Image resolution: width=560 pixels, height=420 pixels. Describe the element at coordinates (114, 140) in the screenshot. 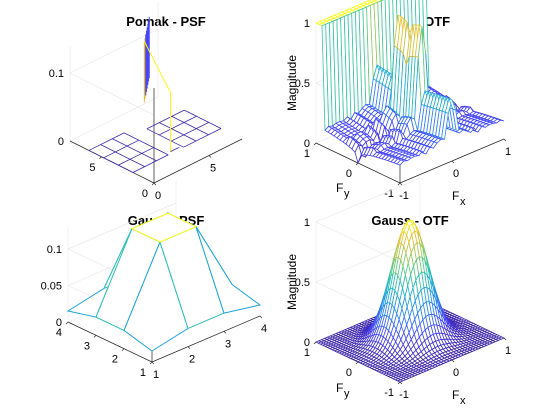

I see `grid-line` at that location.